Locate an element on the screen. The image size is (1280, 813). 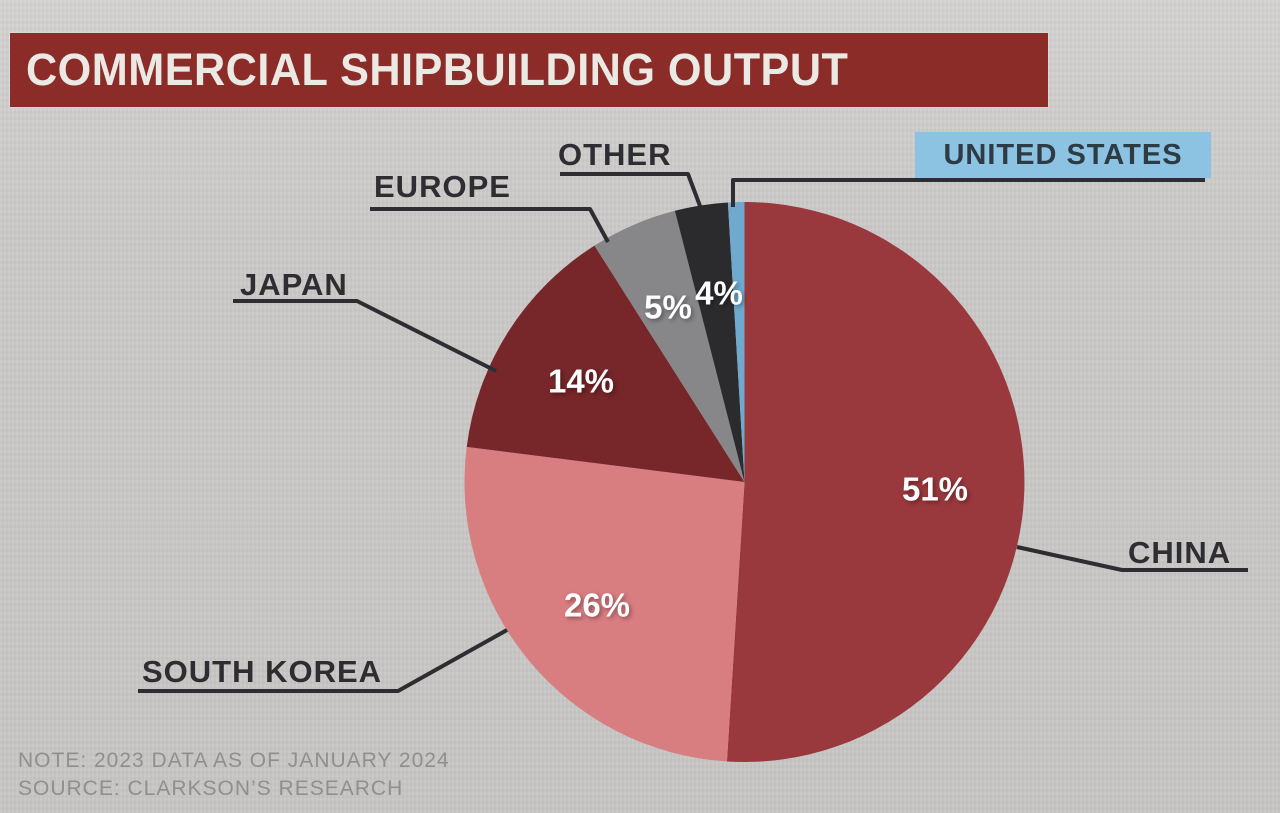
leader-line-south-korea is located at coordinates (323, 660).